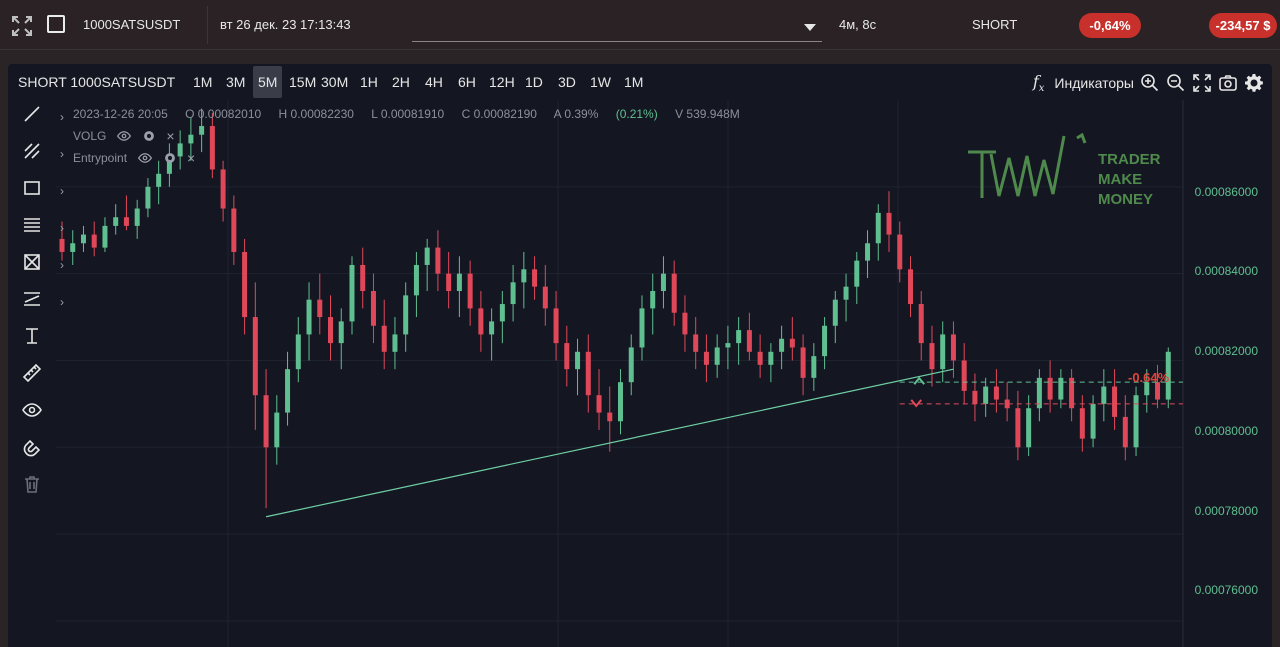 This screenshot has width=1280, height=647. Describe the element at coordinates (100, 158) in the screenshot. I see `legend-label: Entrypoint` at that location.